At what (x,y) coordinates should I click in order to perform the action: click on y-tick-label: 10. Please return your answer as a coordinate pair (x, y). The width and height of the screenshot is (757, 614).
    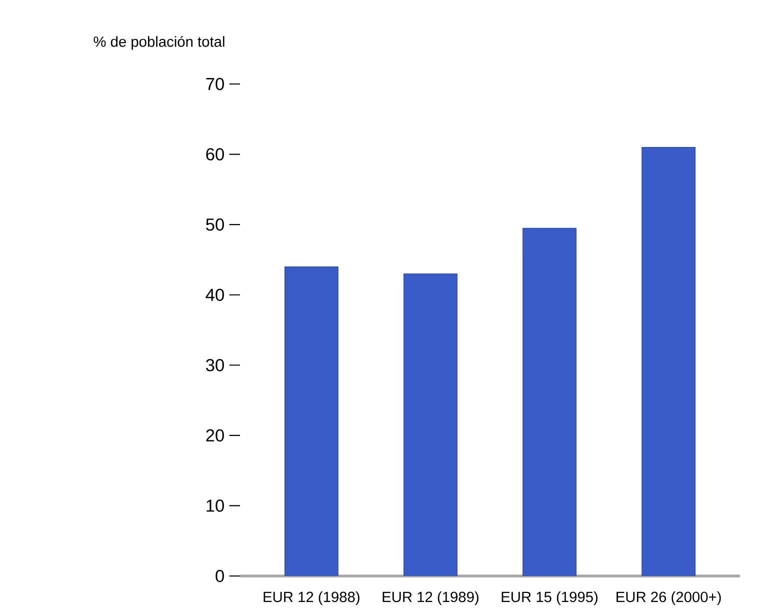
    Looking at the image, I should click on (215, 506).